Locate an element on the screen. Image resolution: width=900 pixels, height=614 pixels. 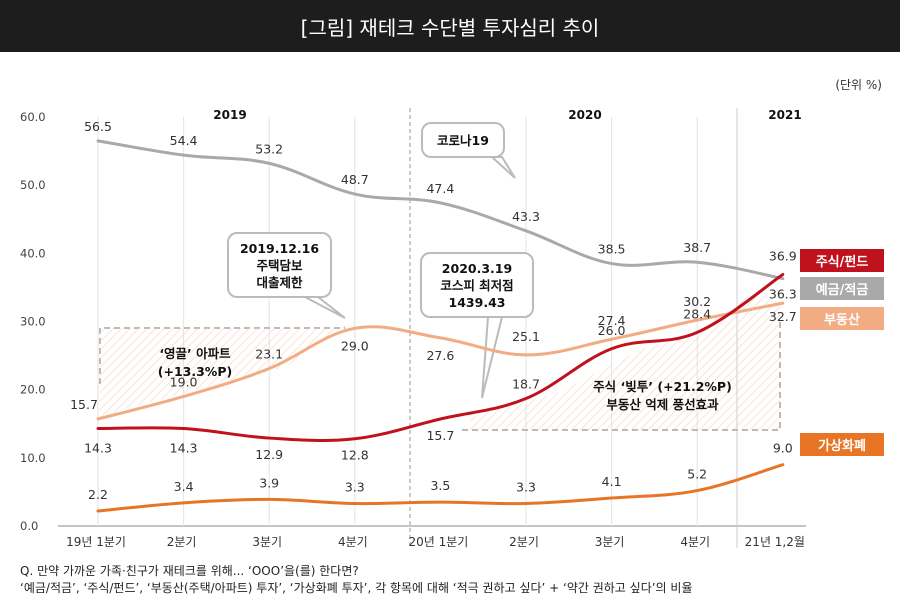
callout-kospi: 2020.3.19 코스피 최저점 1439.43 is located at coordinates (477, 285).